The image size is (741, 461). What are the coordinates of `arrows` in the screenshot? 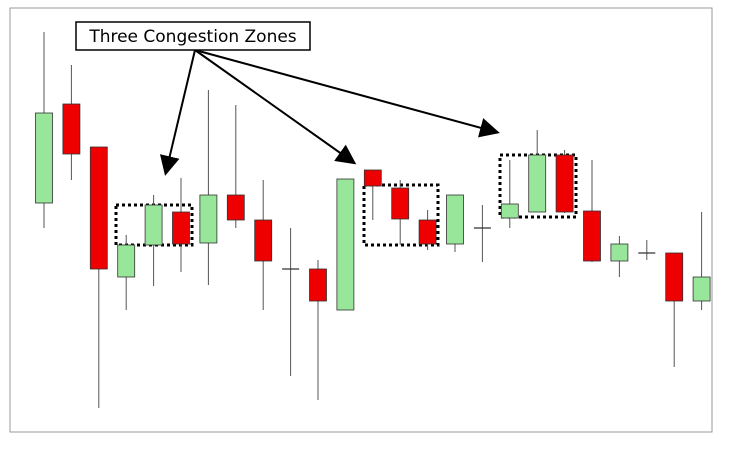 It's located at (329, 112).